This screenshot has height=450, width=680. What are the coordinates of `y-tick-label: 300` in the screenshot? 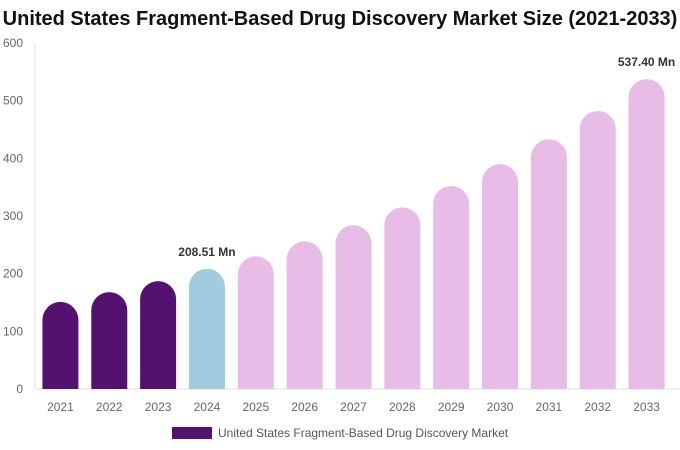 It's located at (13, 216).